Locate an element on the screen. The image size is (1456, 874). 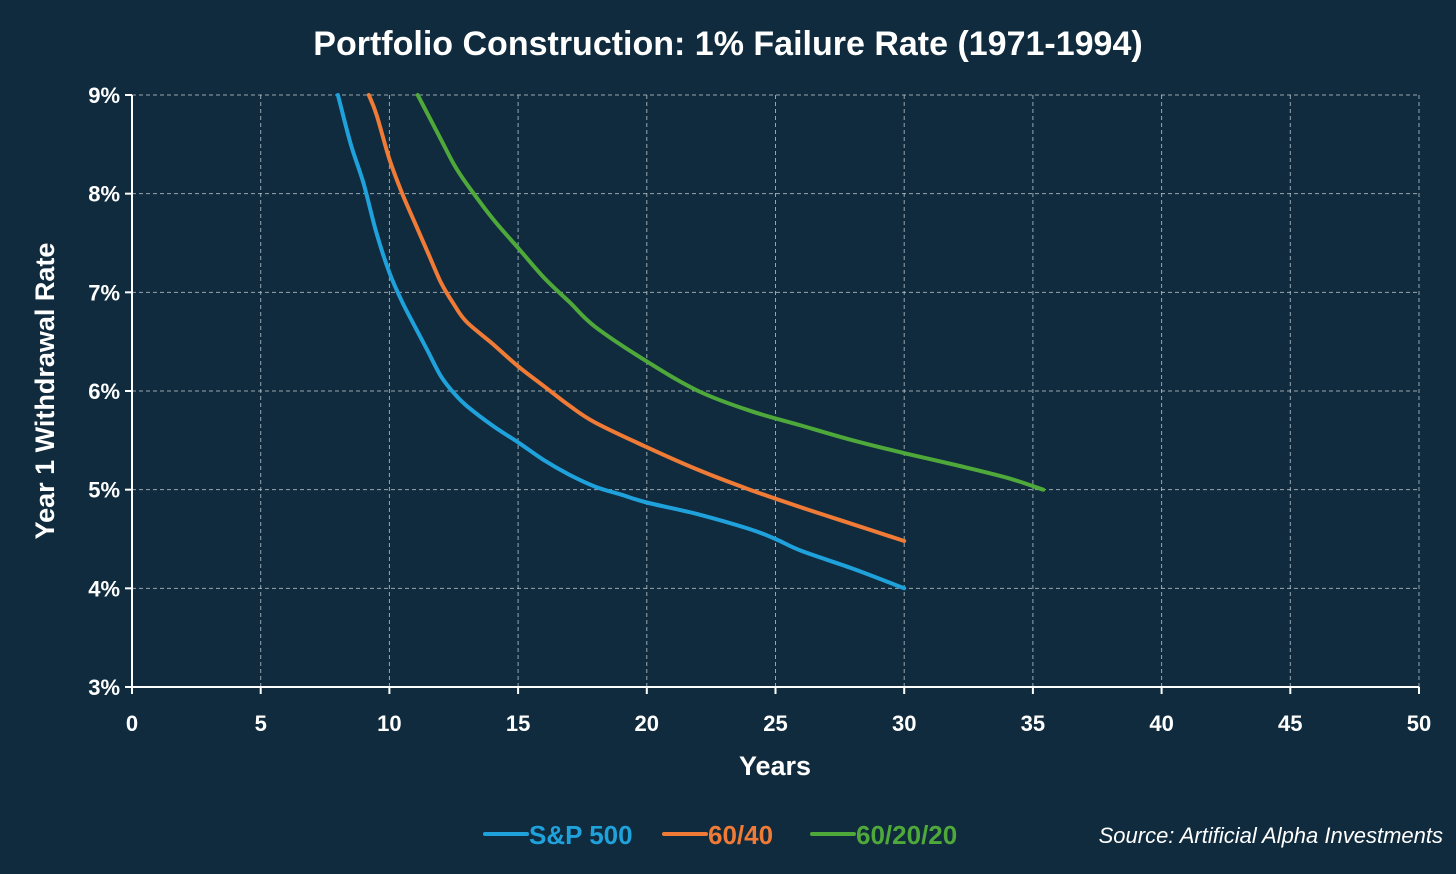
y-axis-label: Year 1 Withdrawal Rate is located at coordinates (45, 391).